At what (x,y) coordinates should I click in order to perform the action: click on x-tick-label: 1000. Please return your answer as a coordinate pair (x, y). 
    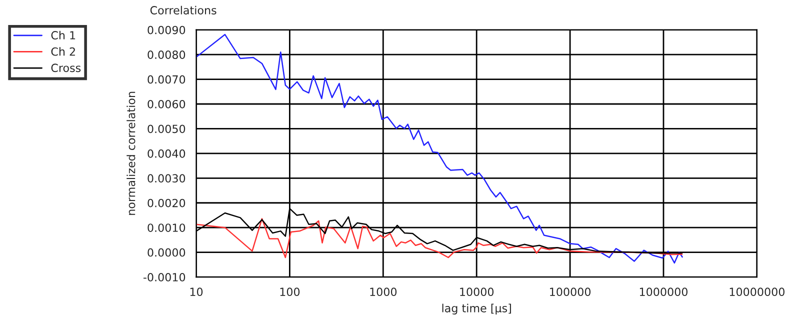
    Looking at the image, I should click on (383, 292).